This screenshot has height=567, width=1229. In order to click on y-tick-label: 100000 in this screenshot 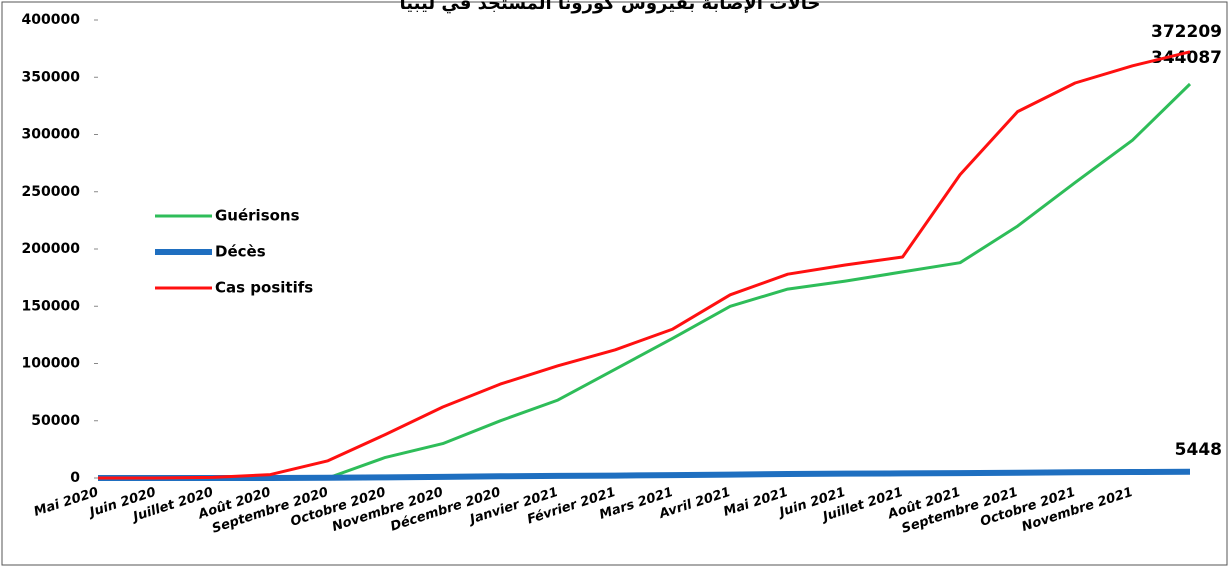, I will do `click(51, 364)`.